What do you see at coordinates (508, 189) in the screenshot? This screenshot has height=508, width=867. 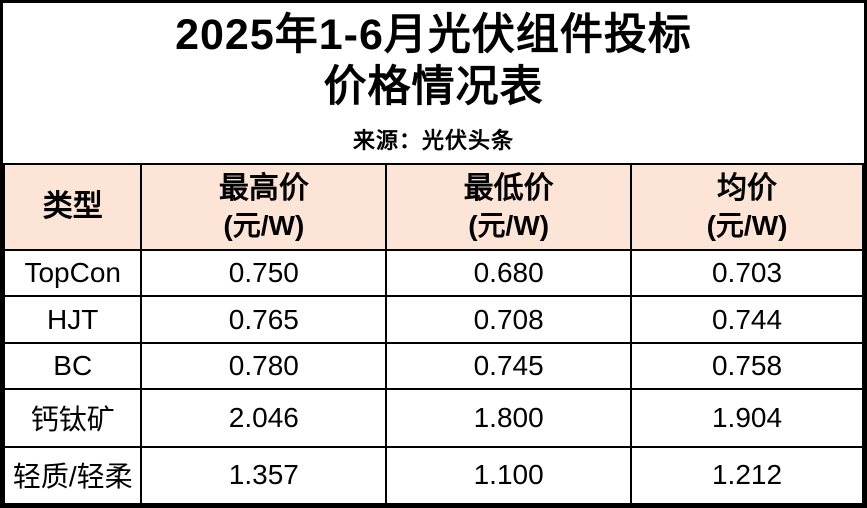 I see `column-header-min-price-label: 最低价` at bounding box center [508, 189].